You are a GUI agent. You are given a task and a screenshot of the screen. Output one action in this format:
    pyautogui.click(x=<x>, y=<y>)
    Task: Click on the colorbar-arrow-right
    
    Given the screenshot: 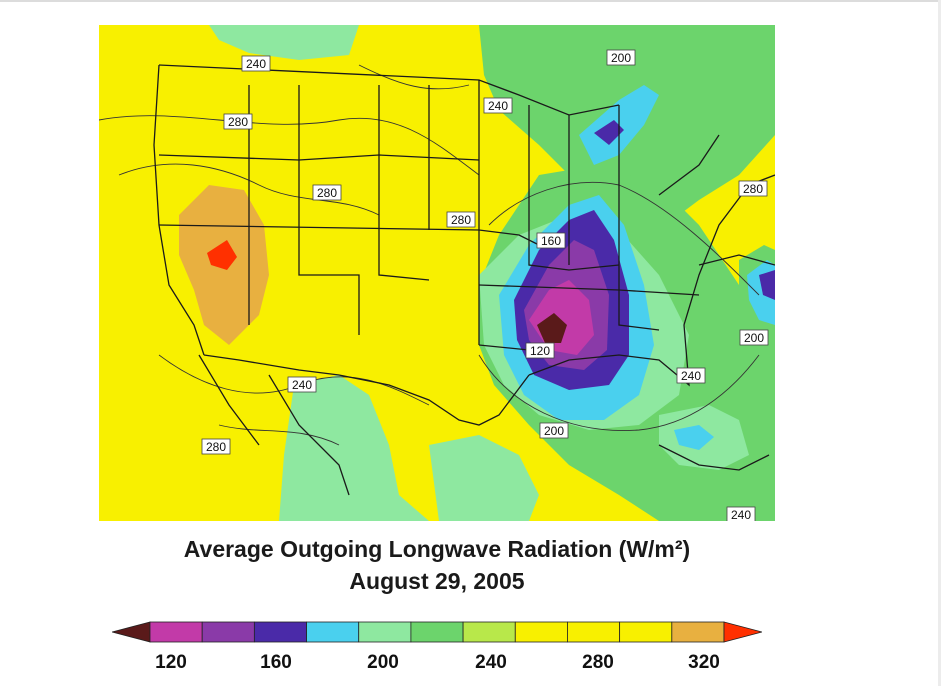 What is the action you would take?
    pyautogui.click(x=742, y=632)
    